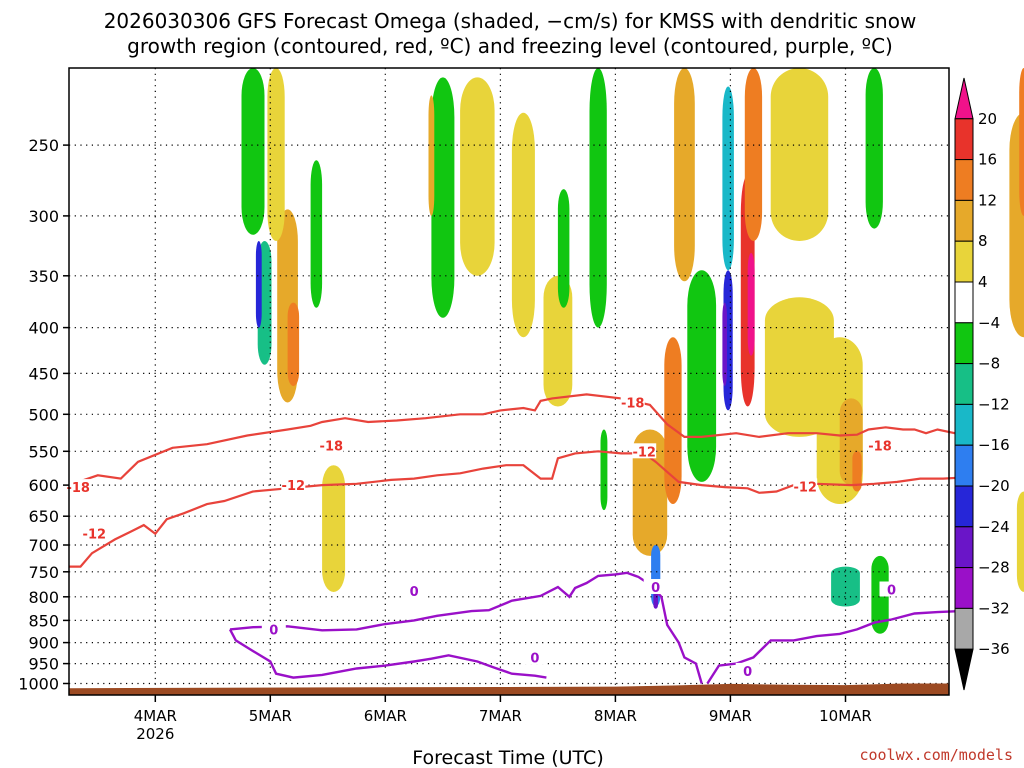  What do you see at coordinates (43, 597) in the screenshot?
I see `pressure-tick-label: 800` at bounding box center [43, 597].